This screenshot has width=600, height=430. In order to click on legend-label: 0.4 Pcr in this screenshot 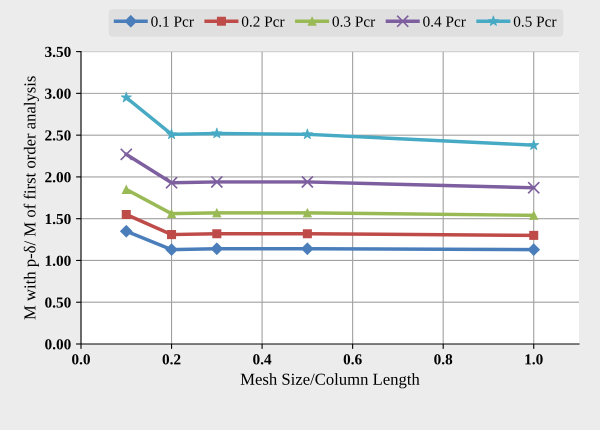, I will do `click(444, 21)`.